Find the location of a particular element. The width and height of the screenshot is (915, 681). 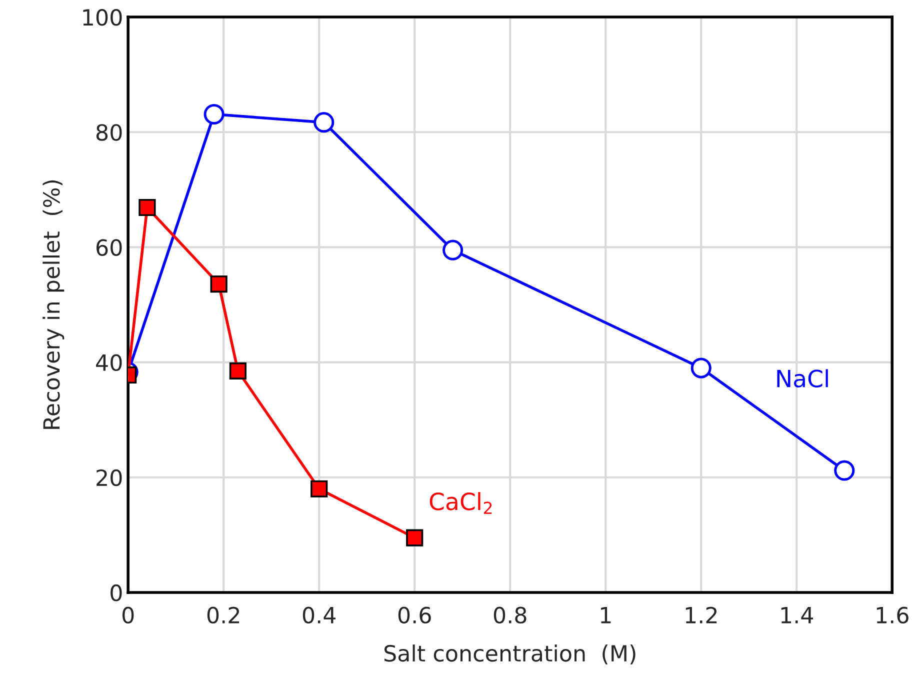

series-label: CaCl$_{2}$ is located at coordinates (461, 503).